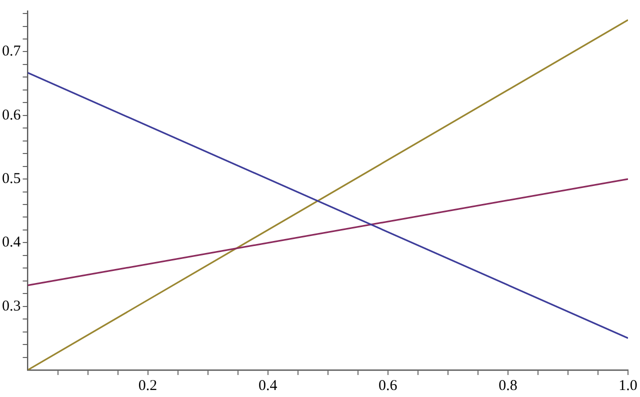 This screenshot has width=640, height=397. Describe the element at coordinates (628, 386) in the screenshot. I see `x-tick-label: 1.0` at that location.